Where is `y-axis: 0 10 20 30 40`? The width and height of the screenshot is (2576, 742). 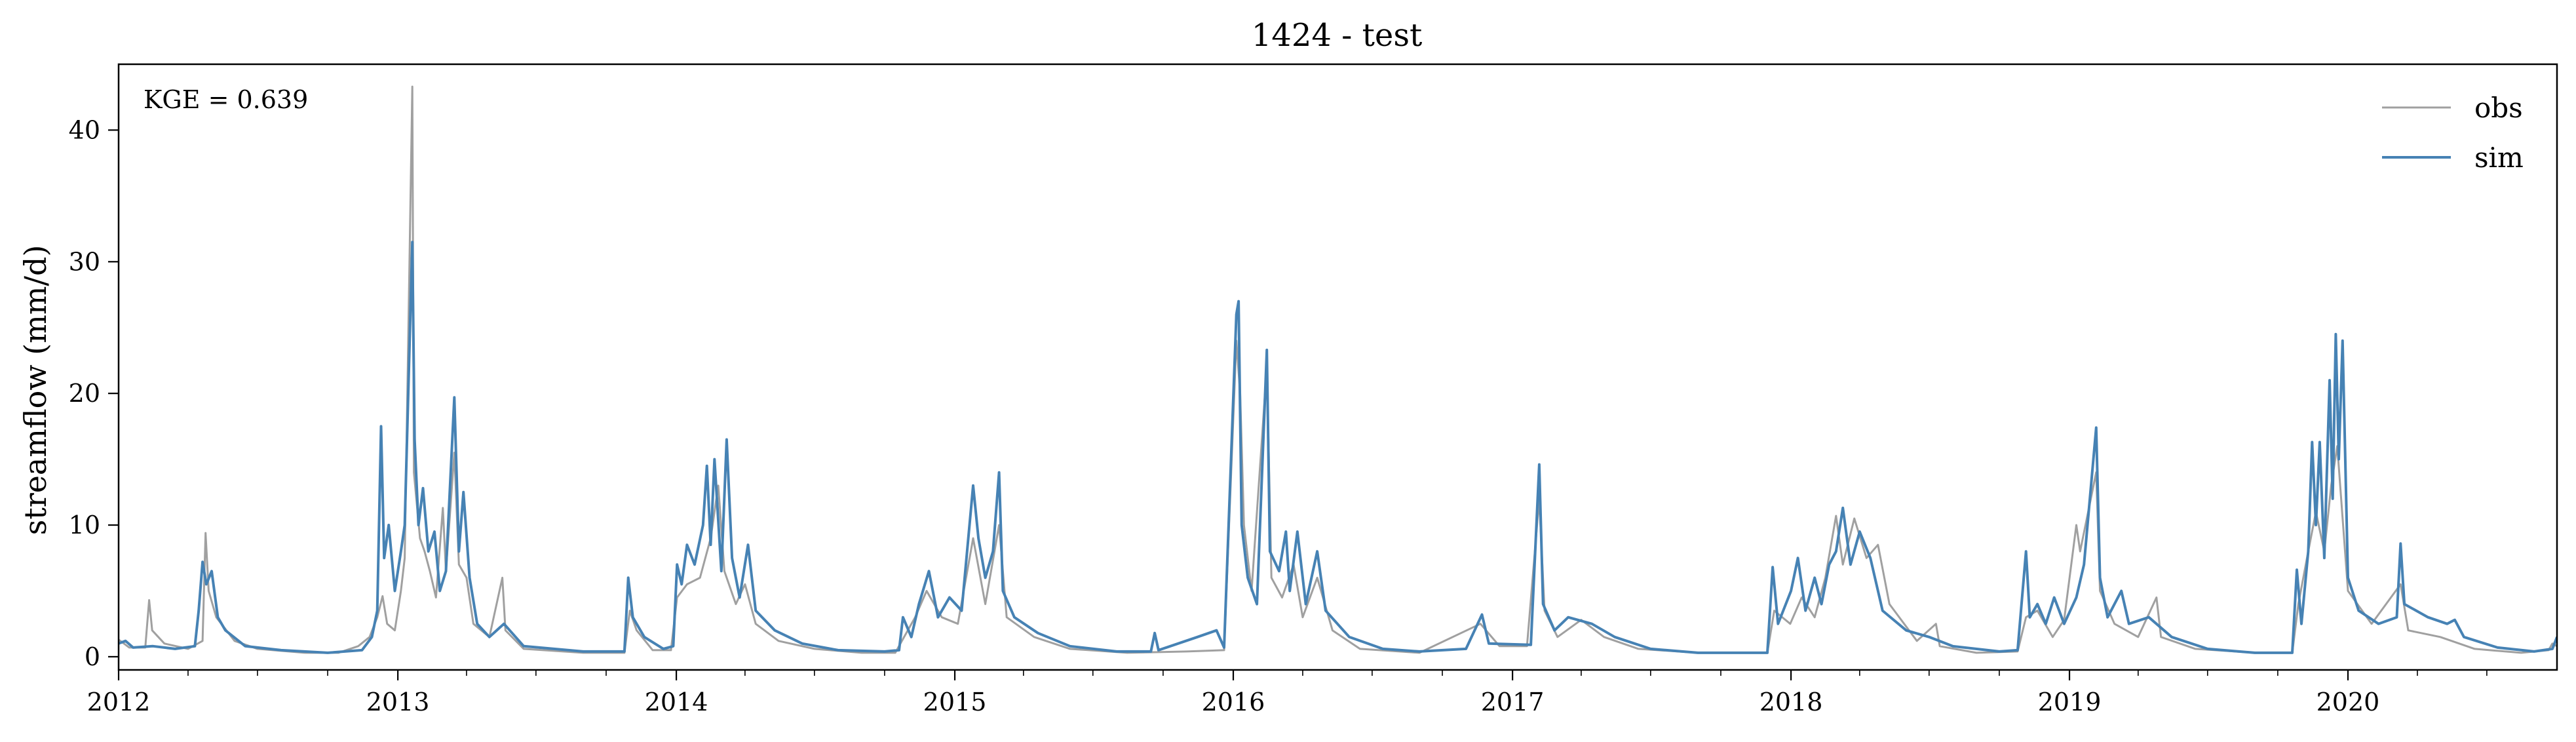 y-axis: 0 10 20 30 40 is located at coordinates (94, 393).